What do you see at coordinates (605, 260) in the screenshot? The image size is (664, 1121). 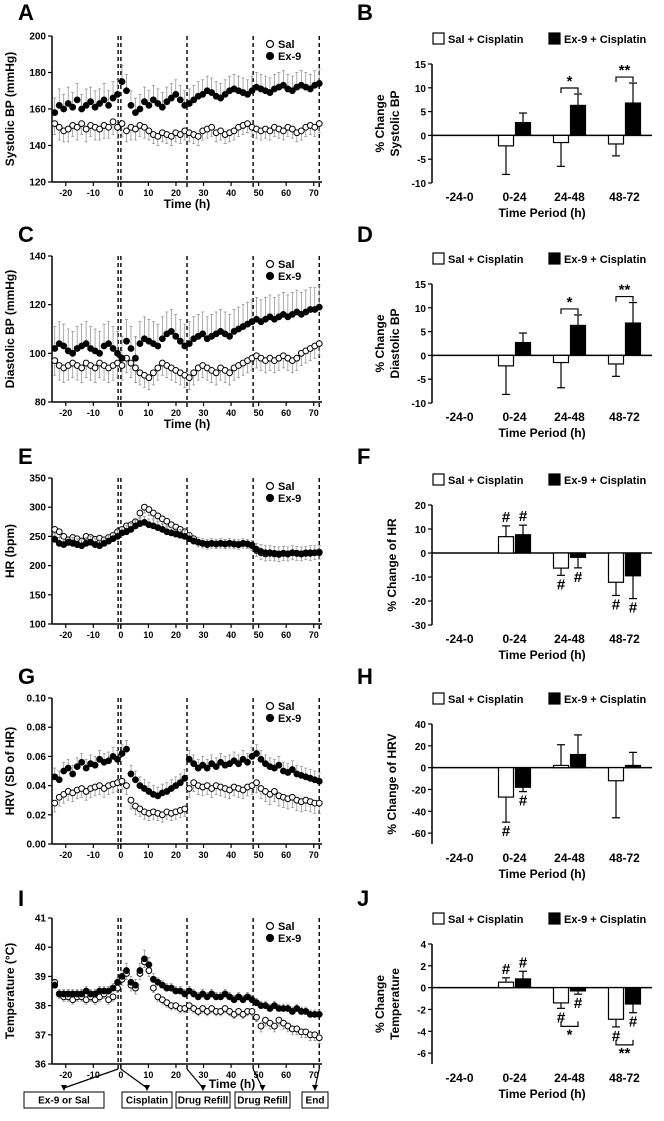 I see `legend-label: Ex-9 + Cisplatin` at bounding box center [605, 260].